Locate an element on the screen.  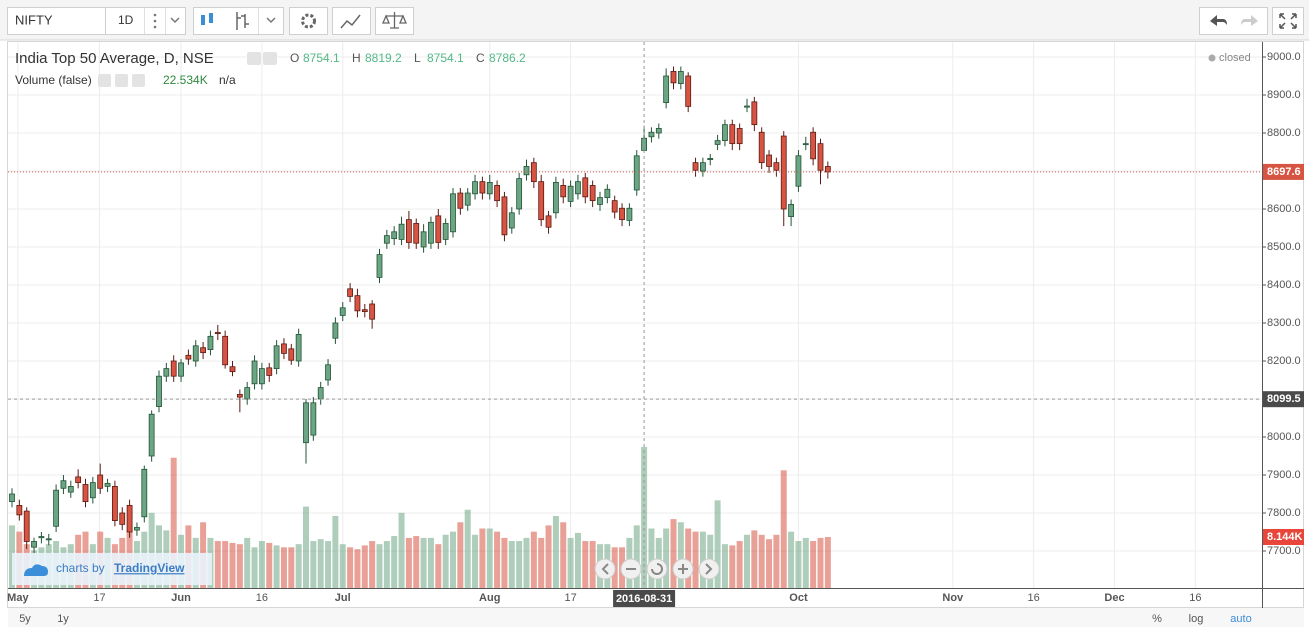
ohlc-key: L is located at coordinates (417, 58).